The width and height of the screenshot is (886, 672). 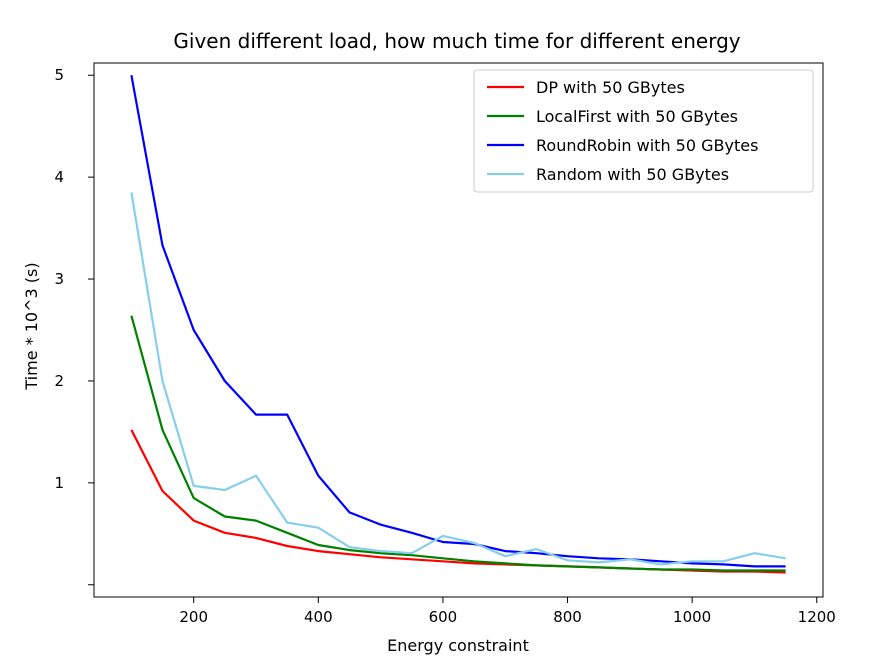 What do you see at coordinates (59, 483) in the screenshot?
I see `y-tick-label: 1` at bounding box center [59, 483].